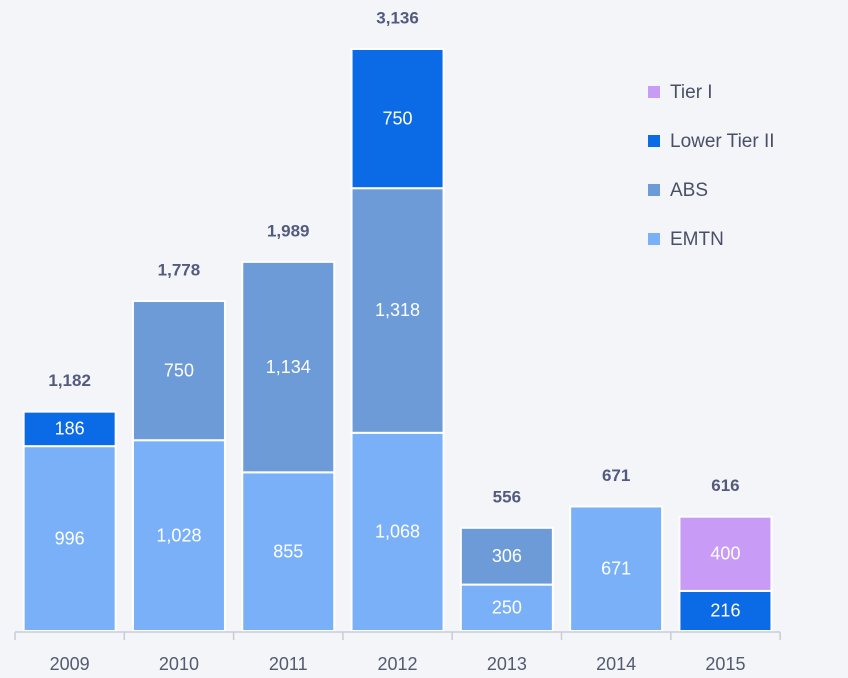  What do you see at coordinates (288, 664) in the screenshot?
I see `x-tick-label: 2011` at bounding box center [288, 664].